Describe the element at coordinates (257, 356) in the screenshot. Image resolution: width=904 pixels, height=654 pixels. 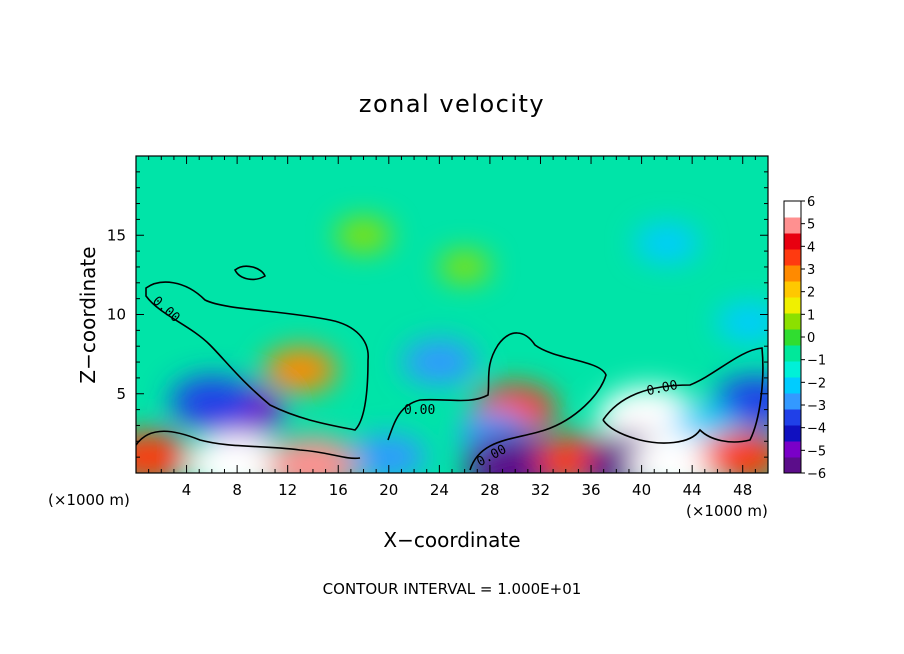
I see `zero-contour-upper` at that location.